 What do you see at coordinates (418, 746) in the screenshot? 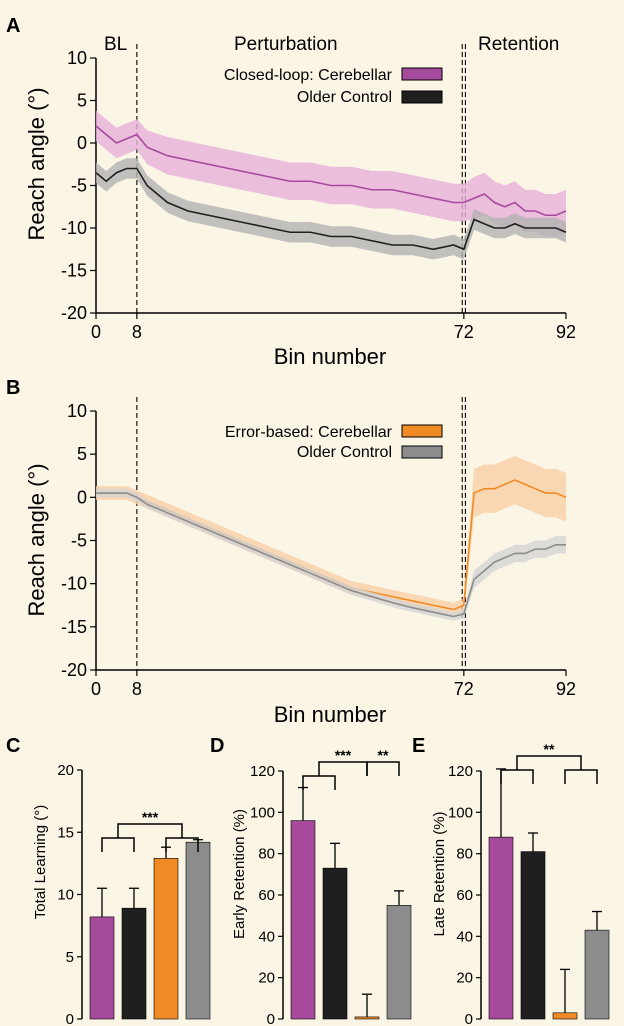
I see `panel-letter-E: E` at bounding box center [418, 746].